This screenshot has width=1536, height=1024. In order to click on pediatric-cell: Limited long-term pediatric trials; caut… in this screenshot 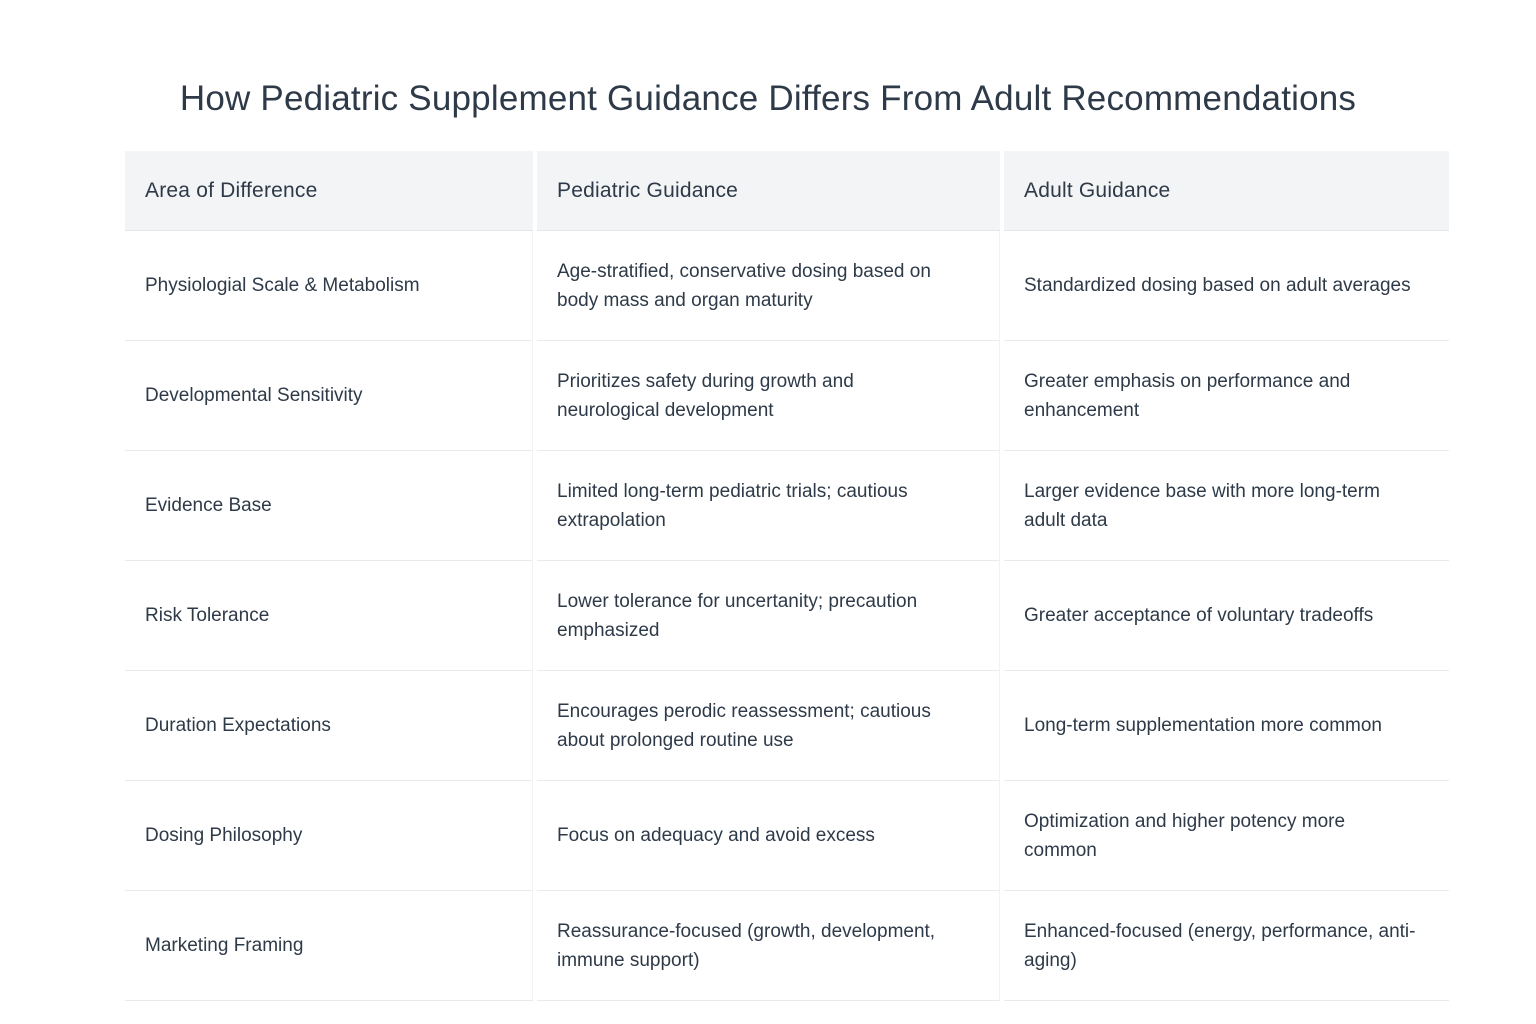, I will do `click(768, 506)`.